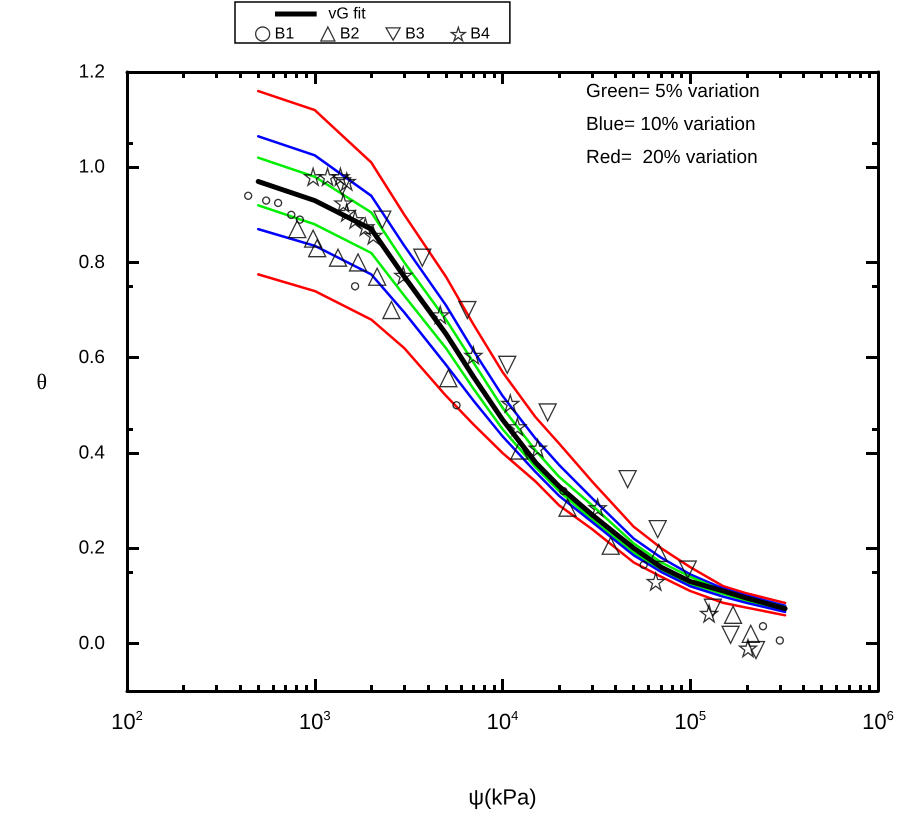 The width and height of the screenshot is (899, 830). Describe the element at coordinates (284, 34) in the screenshot. I see `legend-label: B1` at that location.